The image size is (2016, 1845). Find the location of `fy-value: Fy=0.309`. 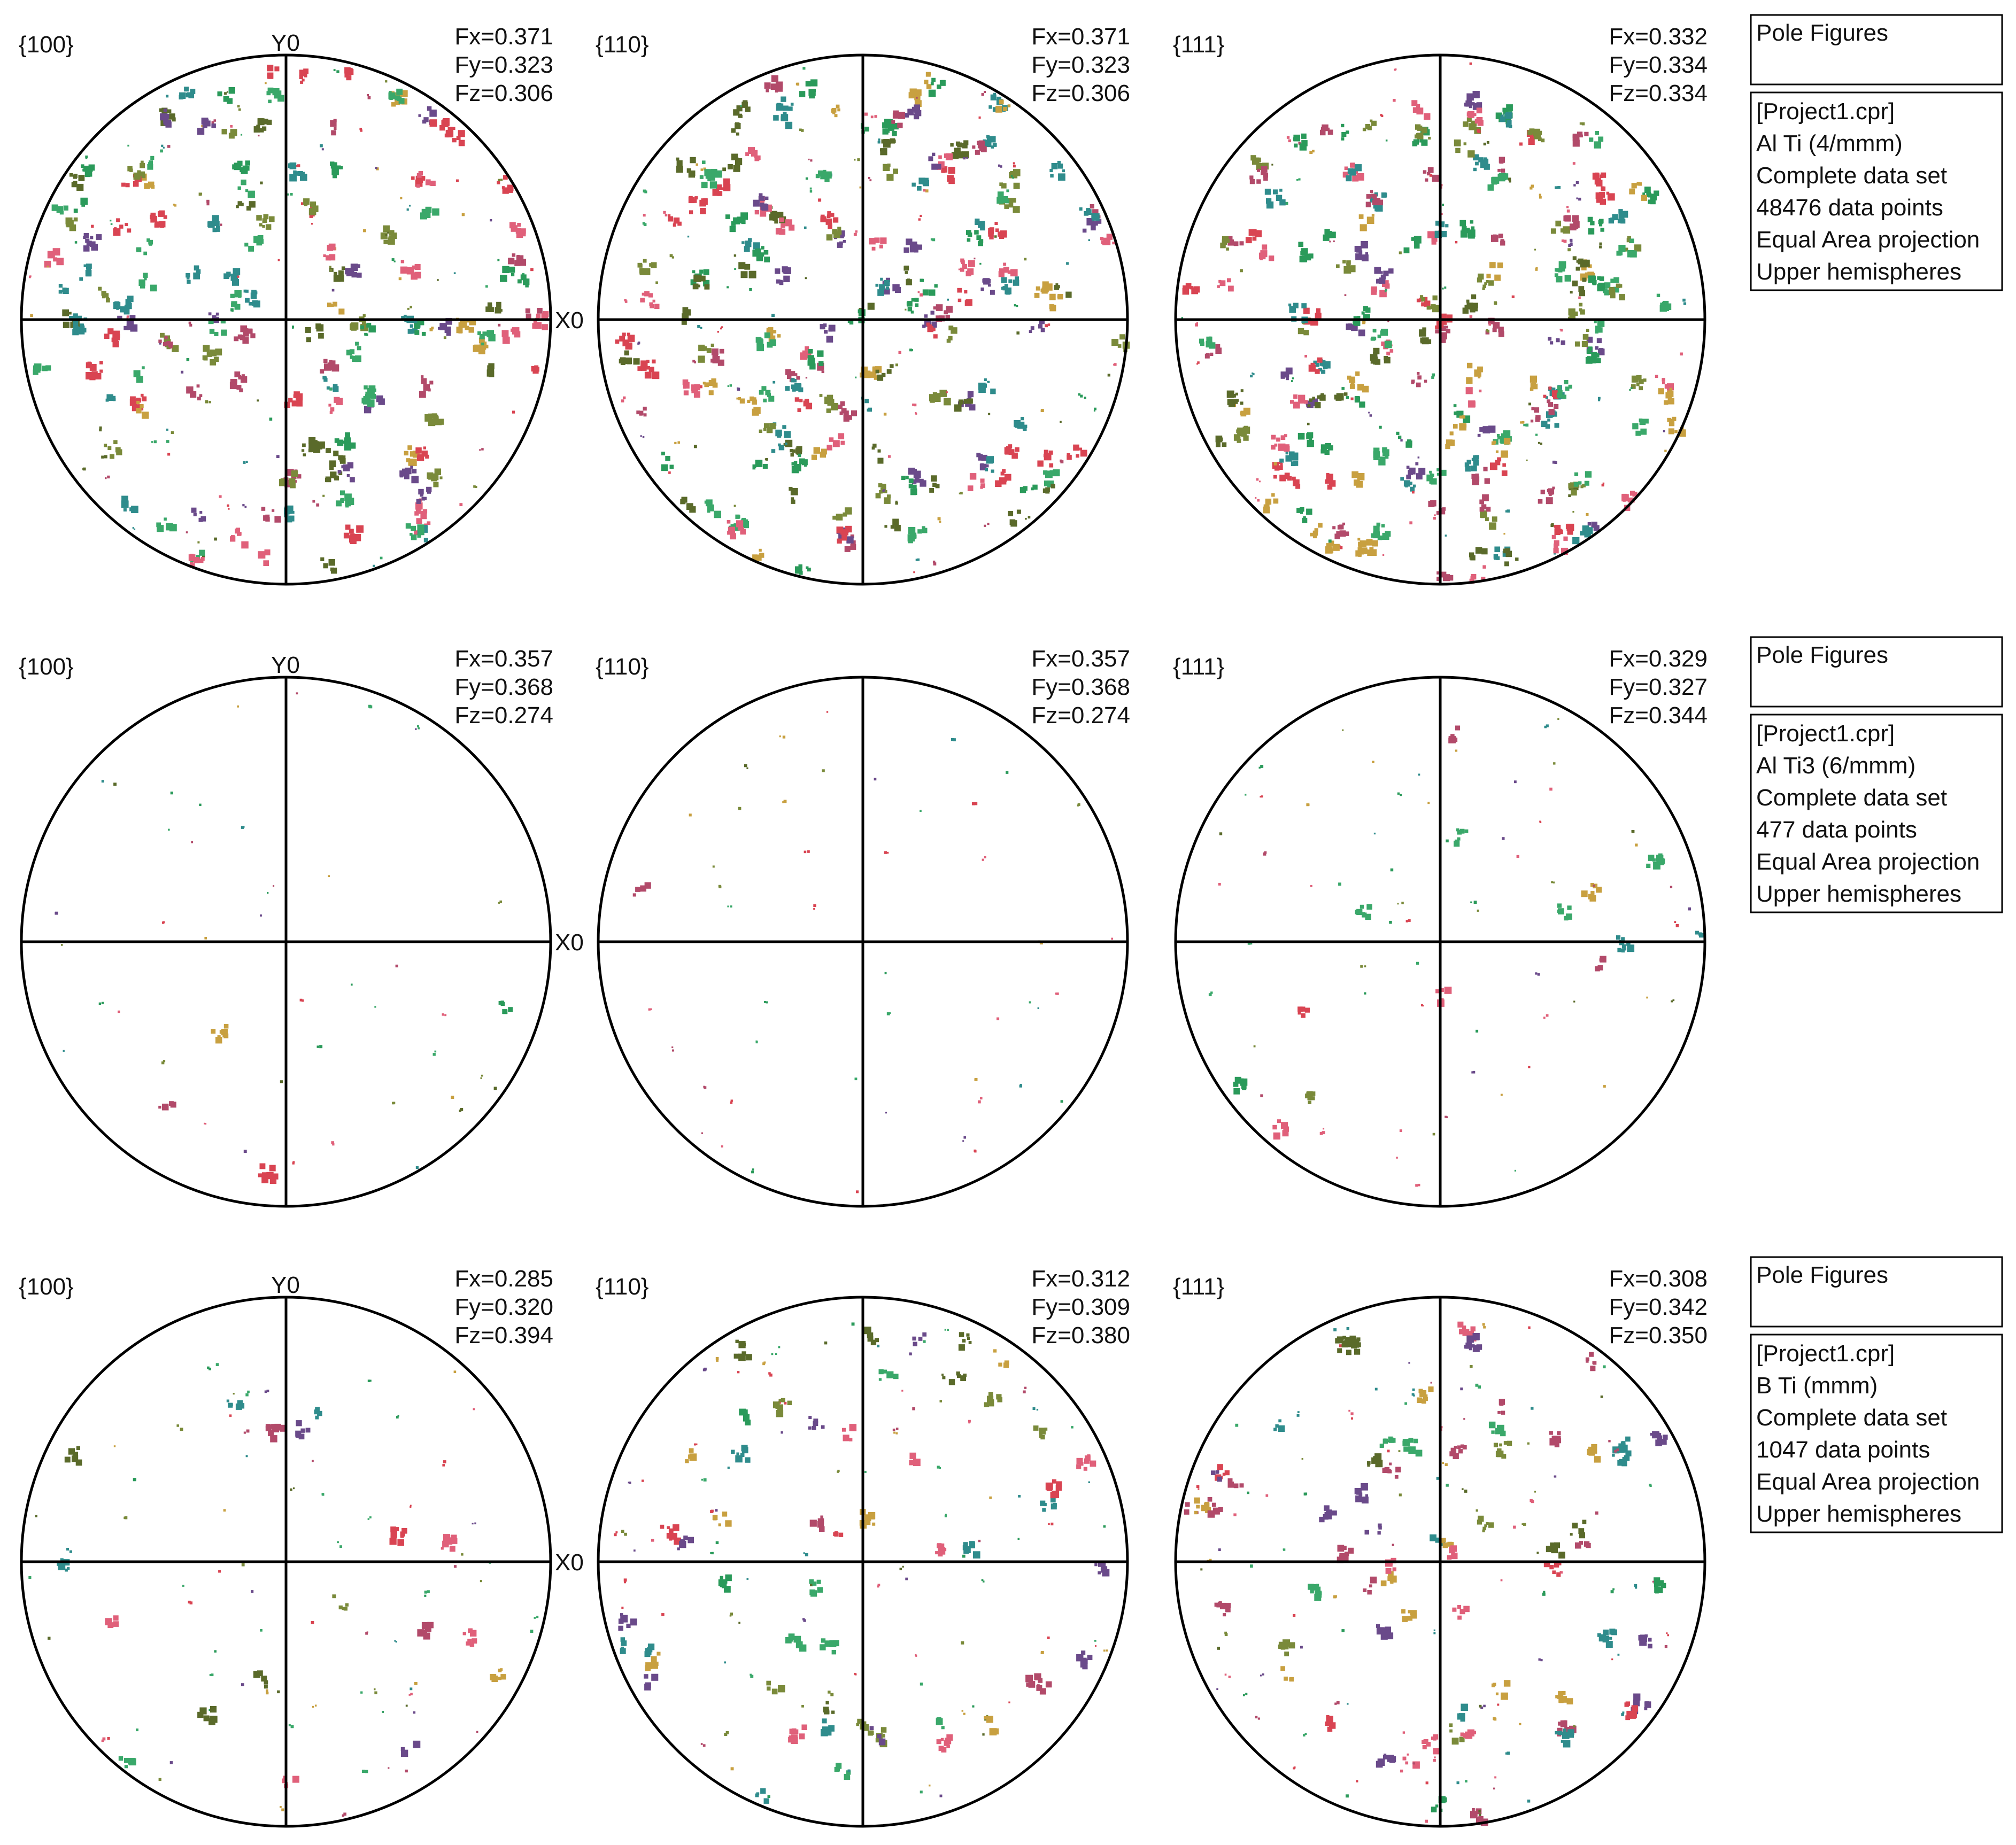

fy-value: Fy=0.309 is located at coordinates (1080, 1307).